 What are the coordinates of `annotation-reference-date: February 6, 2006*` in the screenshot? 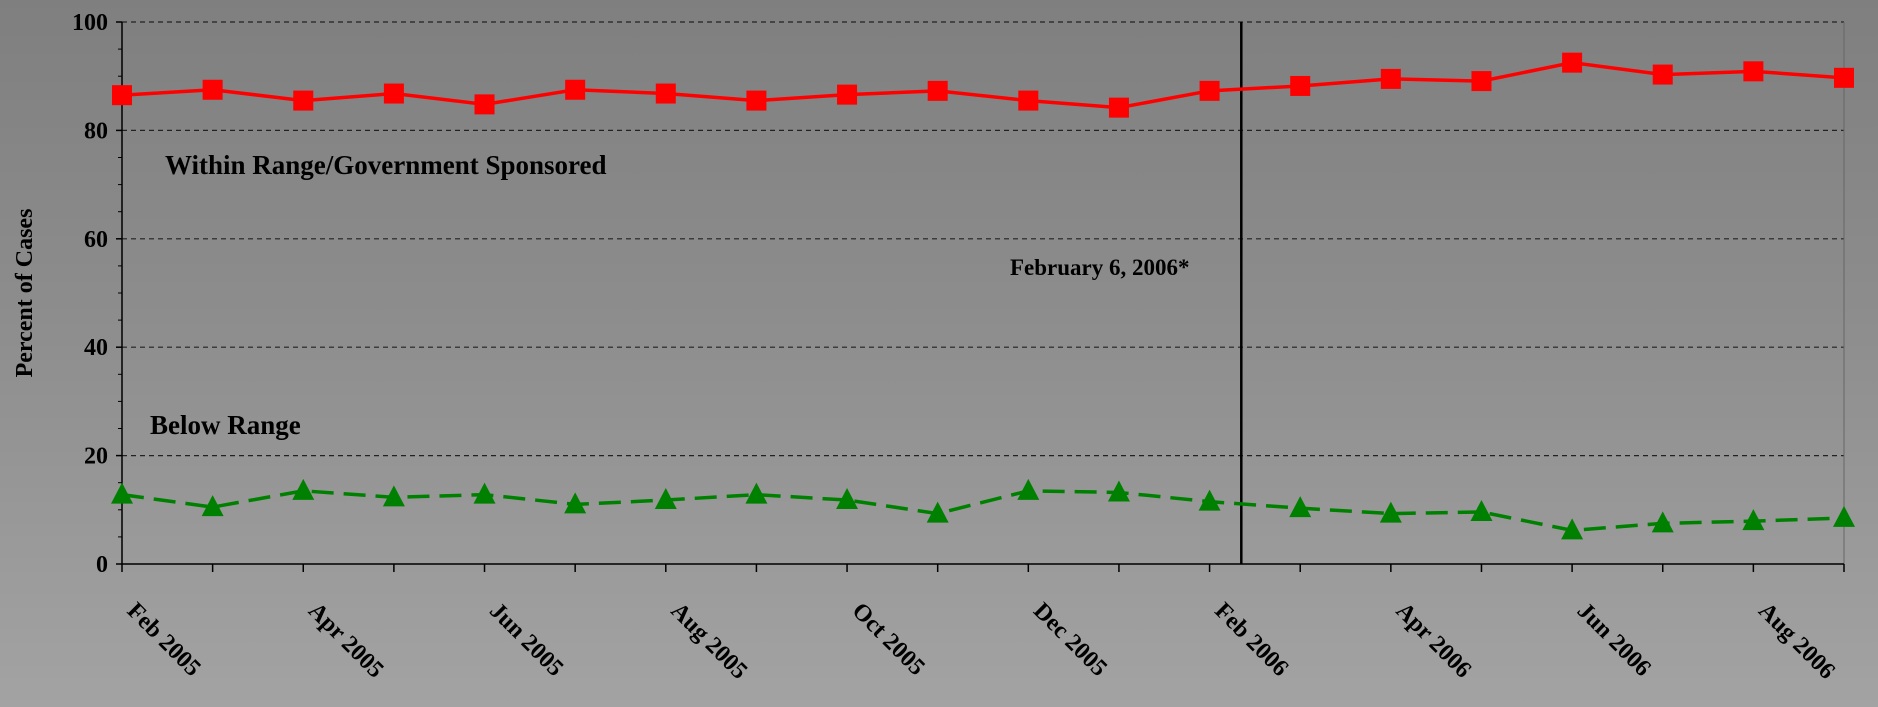 It's located at (1100, 267).